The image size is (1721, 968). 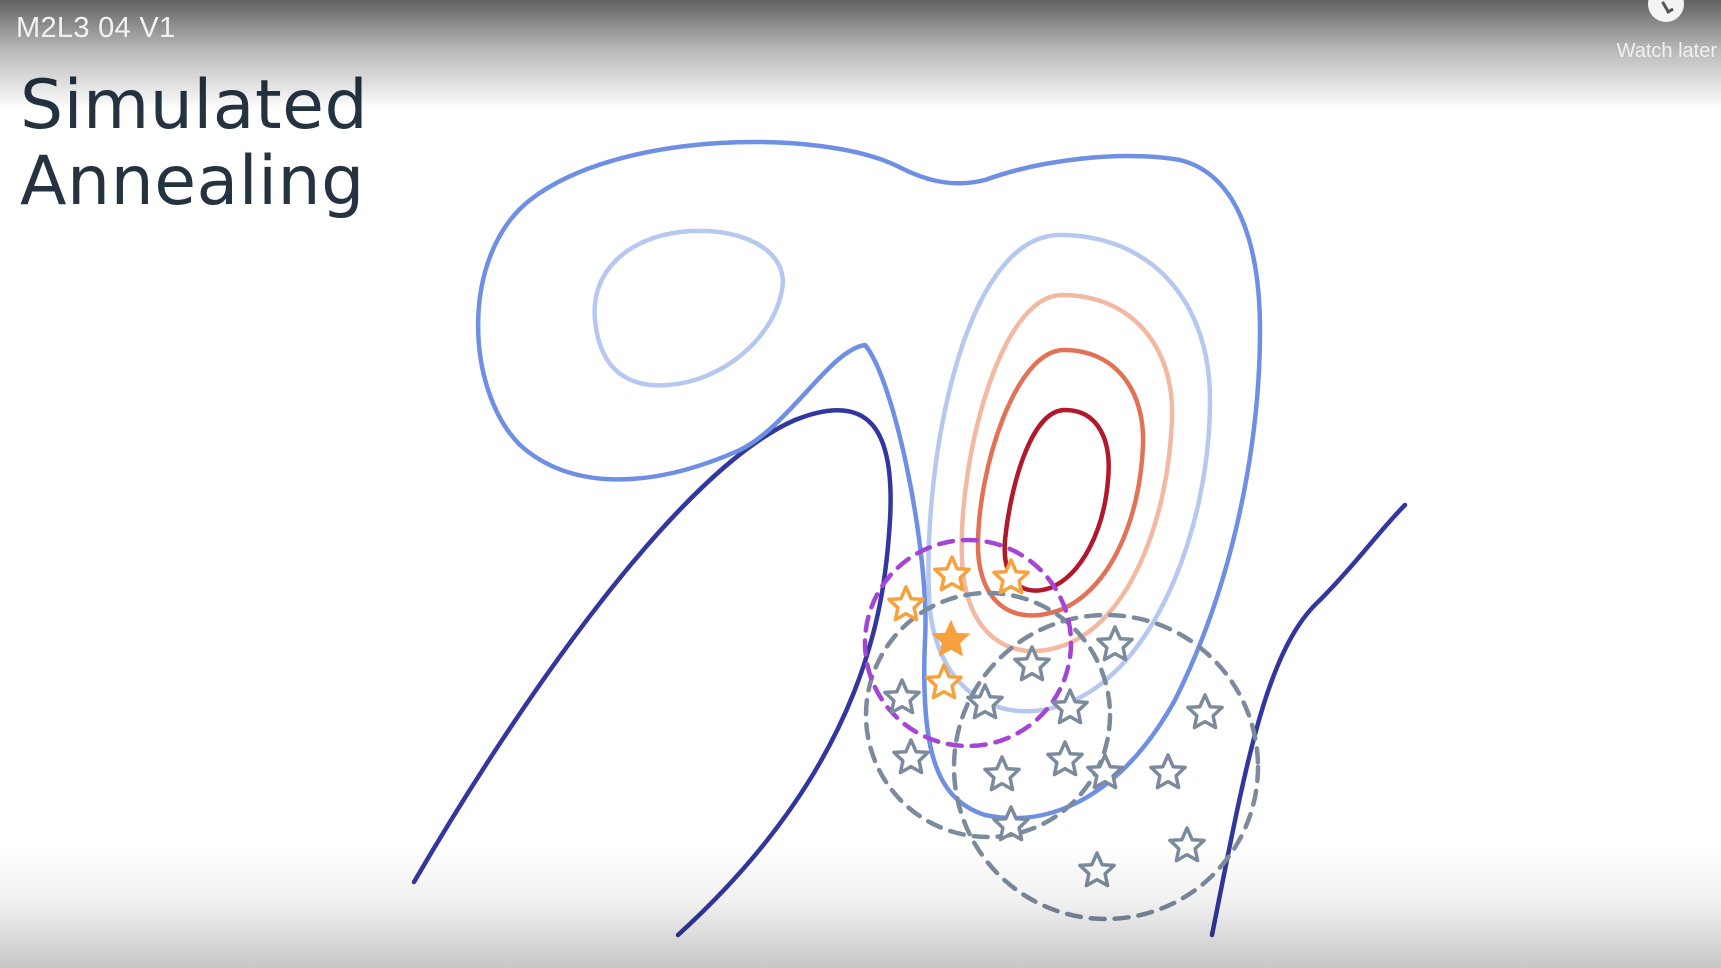 What do you see at coordinates (860, 908) in the screenshot?
I see `video-bottom-overlay` at bounding box center [860, 908].